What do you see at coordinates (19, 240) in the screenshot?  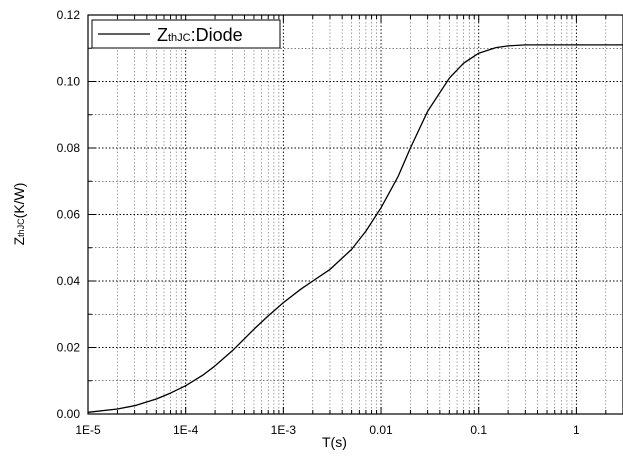 I see `y-axis-title-main: Z` at bounding box center [19, 240].